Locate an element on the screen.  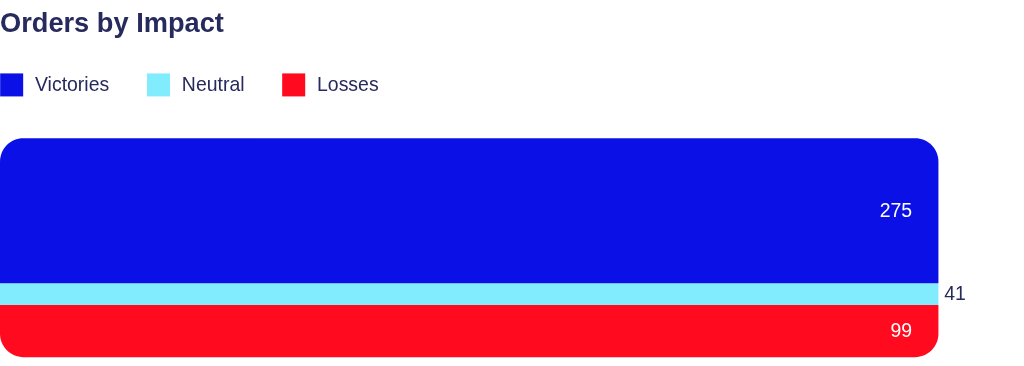
legend-label: Losses is located at coordinates (348, 83).